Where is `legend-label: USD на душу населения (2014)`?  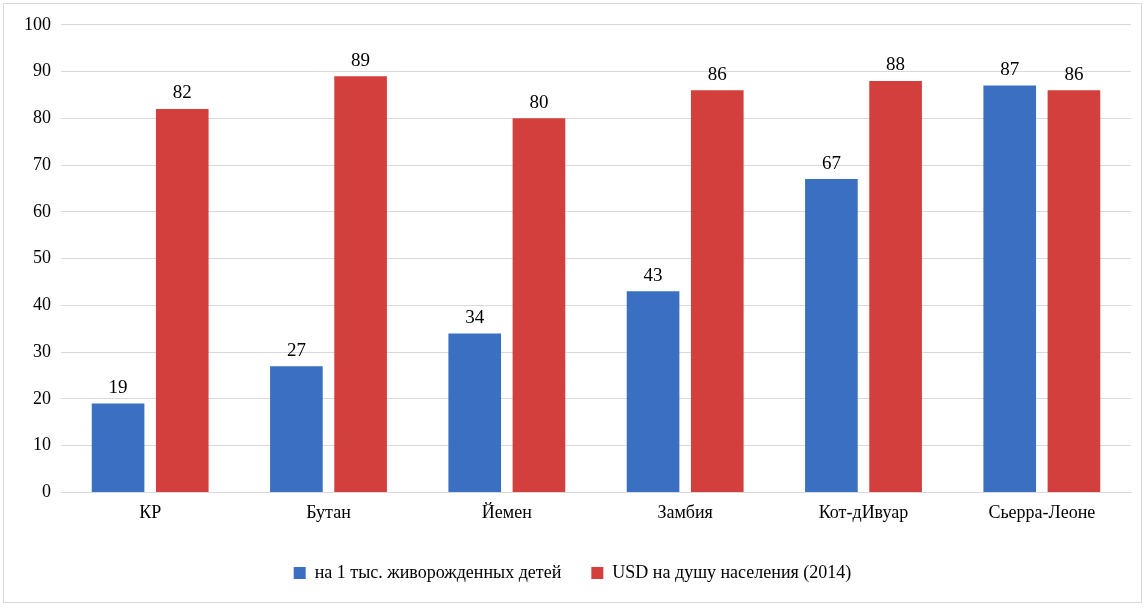
legend-label: USD на душу населения (2014) is located at coordinates (732, 572).